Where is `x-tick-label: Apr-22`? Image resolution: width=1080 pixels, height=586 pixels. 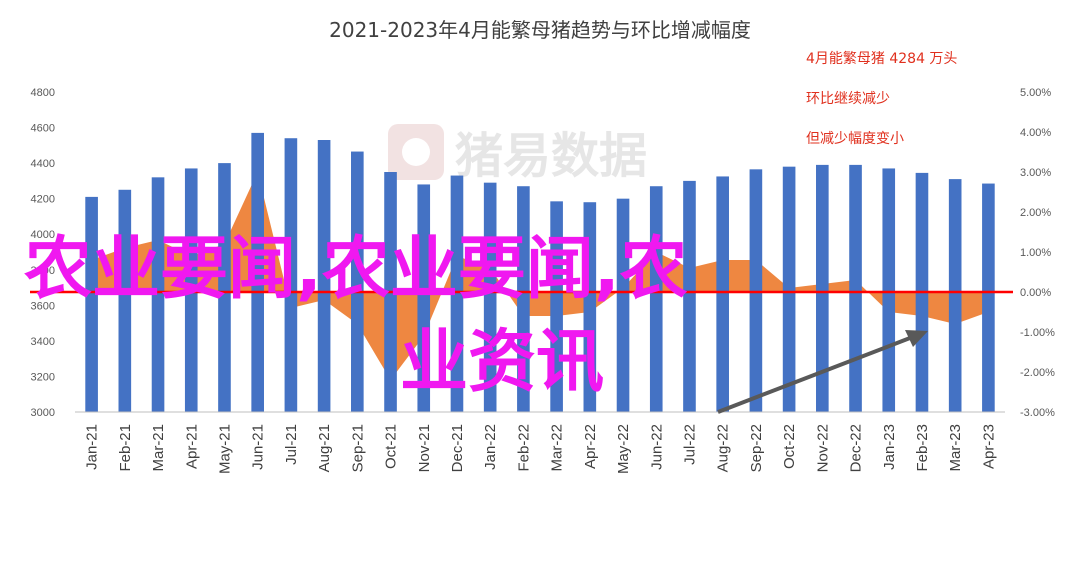
x-tick-label: Apr-22 is located at coordinates (590, 446).